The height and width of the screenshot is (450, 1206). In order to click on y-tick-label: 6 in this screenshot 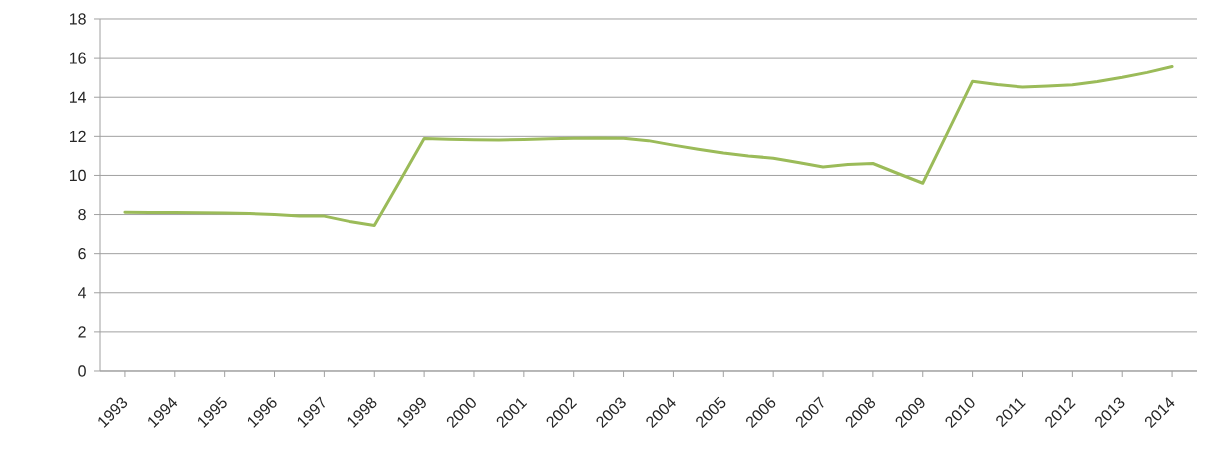, I will do `click(82, 254)`.